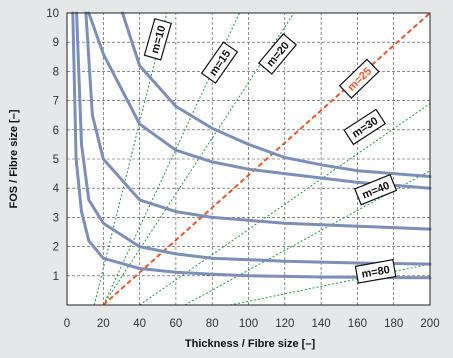 Image resolution: width=453 pixels, height=358 pixels. Describe the element at coordinates (14, 158) in the screenshot. I see `y-axis-title: FOS / Fibre size [–]` at that location.